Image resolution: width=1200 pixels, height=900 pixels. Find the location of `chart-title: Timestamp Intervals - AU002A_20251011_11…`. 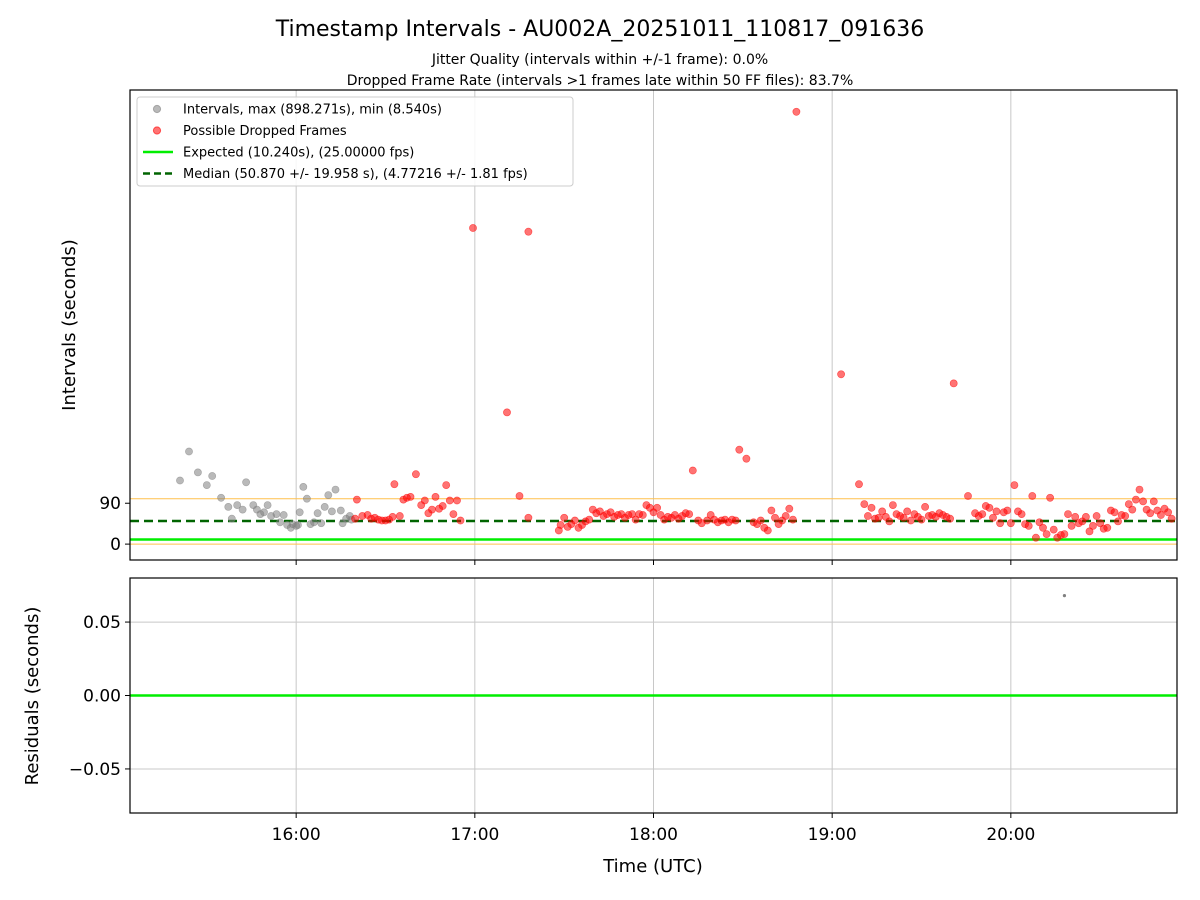

chart-title: Timestamp Intervals - AU002A_20251011_11… is located at coordinates (600, 29).